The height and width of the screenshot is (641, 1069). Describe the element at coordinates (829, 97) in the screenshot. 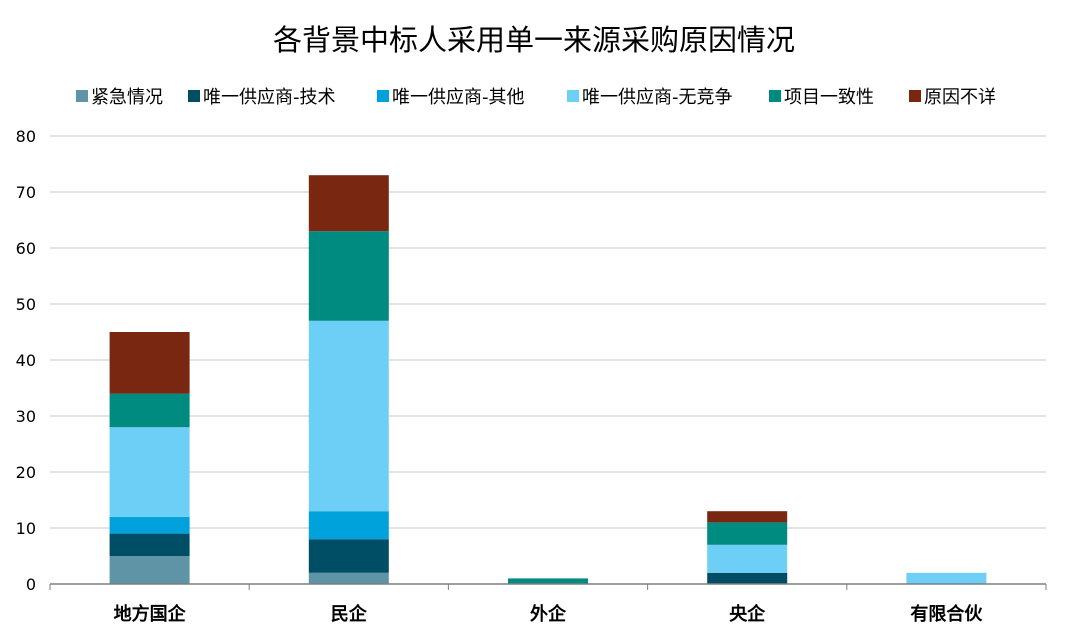

I see `legend-label-4: 项目一致性` at that location.